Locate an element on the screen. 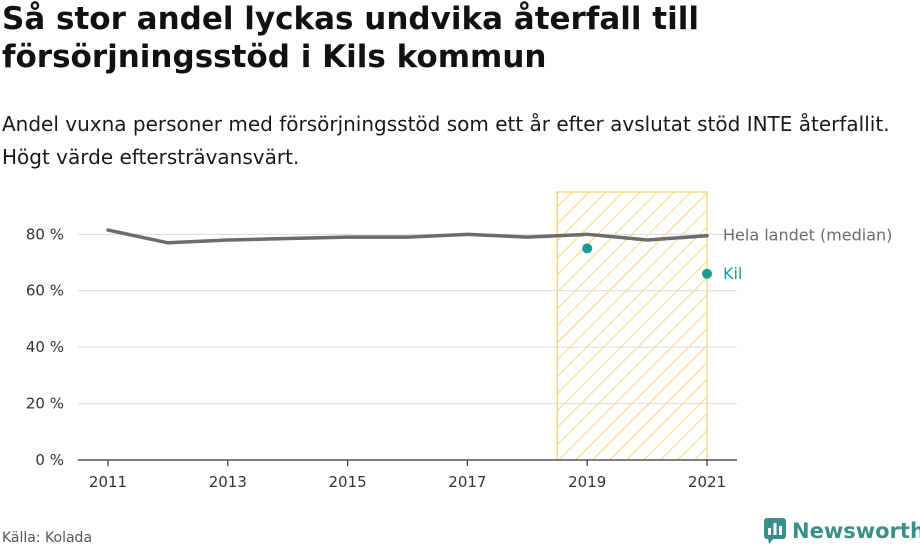 Image resolution: width=920 pixels, height=552 pixels. bar-chart-speech-bubble-icon is located at coordinates (775, 531).